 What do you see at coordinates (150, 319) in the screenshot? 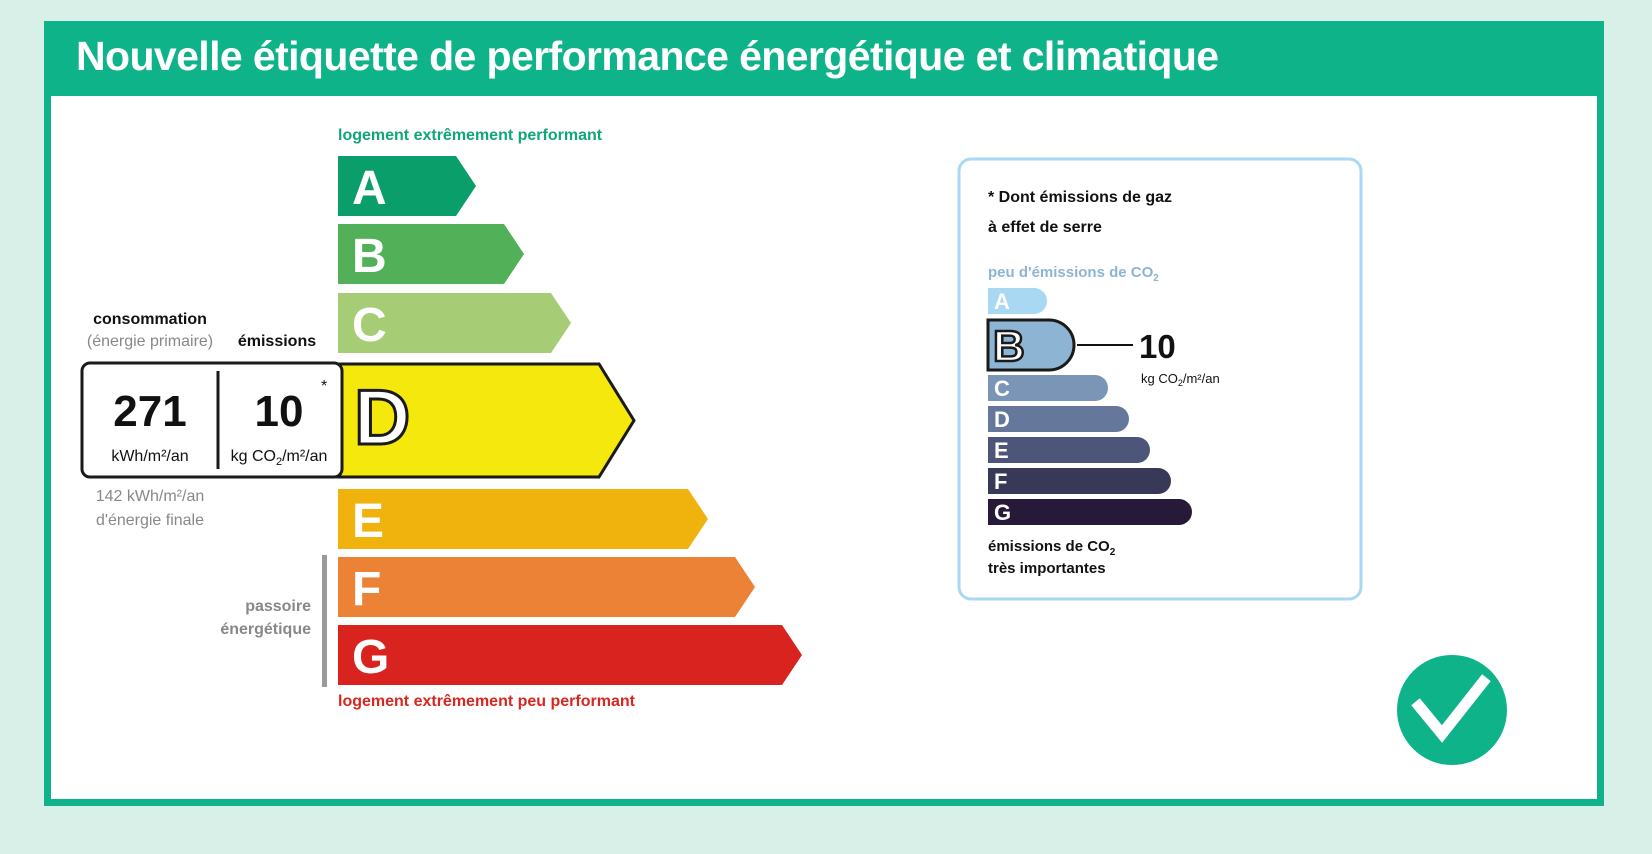
I see `consumption-label: consommation` at bounding box center [150, 319].